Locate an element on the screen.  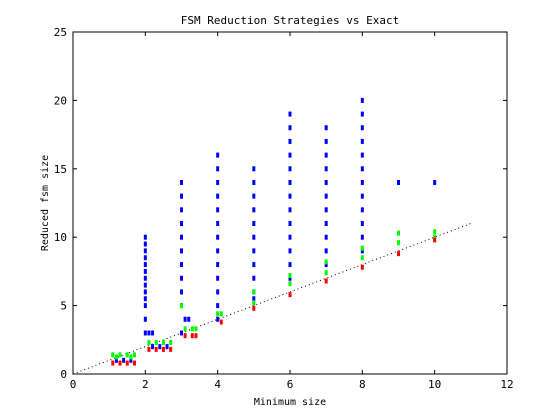
x-tick-label: 0 is located at coordinates (73, 384).